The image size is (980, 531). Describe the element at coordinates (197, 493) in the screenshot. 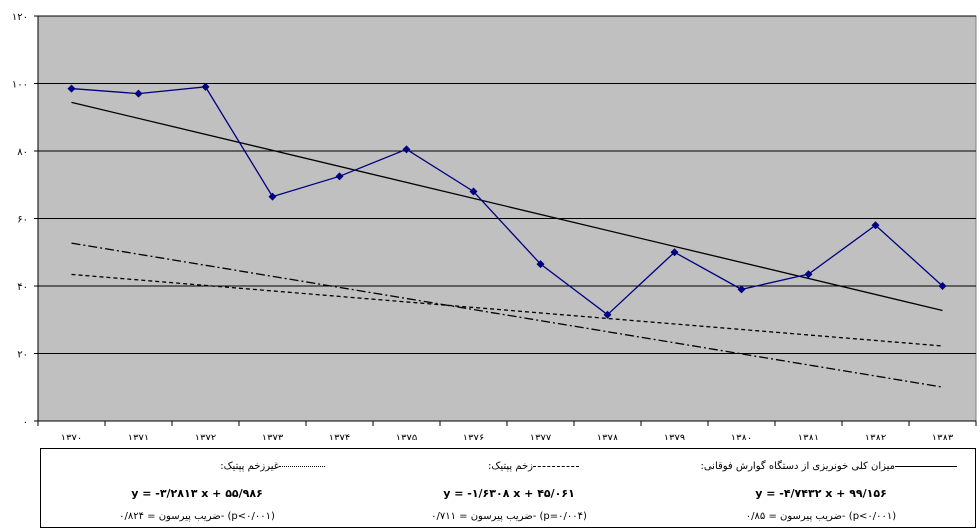

I see `legend-equation-nonpeptic: y = -۳/۲۸۱۳ x + ۵۵/۹۸۶` at that location.